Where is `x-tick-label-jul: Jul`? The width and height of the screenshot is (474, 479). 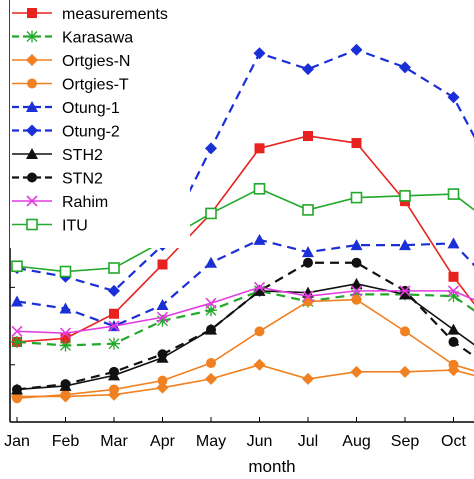 x-tick-label-jul: Jul is located at coordinates (308, 441).